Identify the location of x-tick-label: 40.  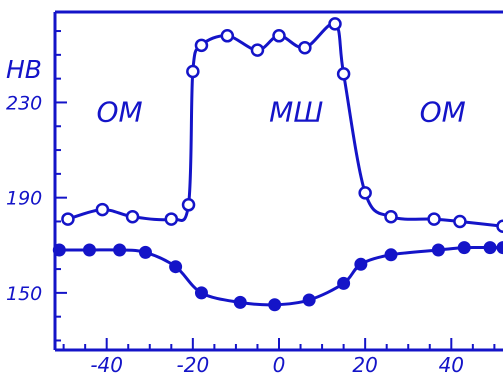
(451, 364).